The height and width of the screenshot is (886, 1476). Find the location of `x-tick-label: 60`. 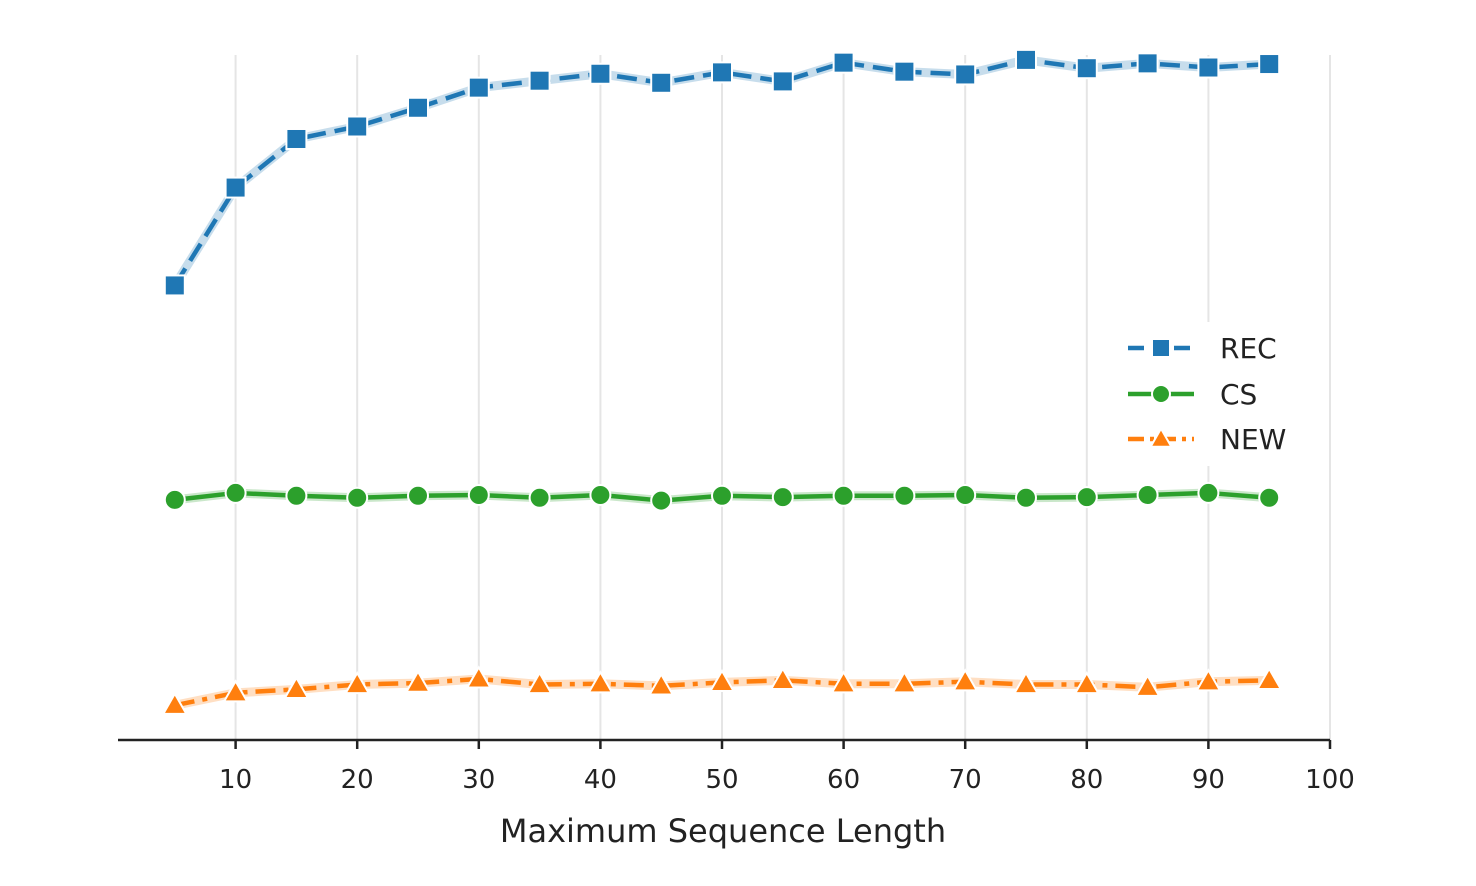

x-tick-label: 60 is located at coordinates (843, 780).